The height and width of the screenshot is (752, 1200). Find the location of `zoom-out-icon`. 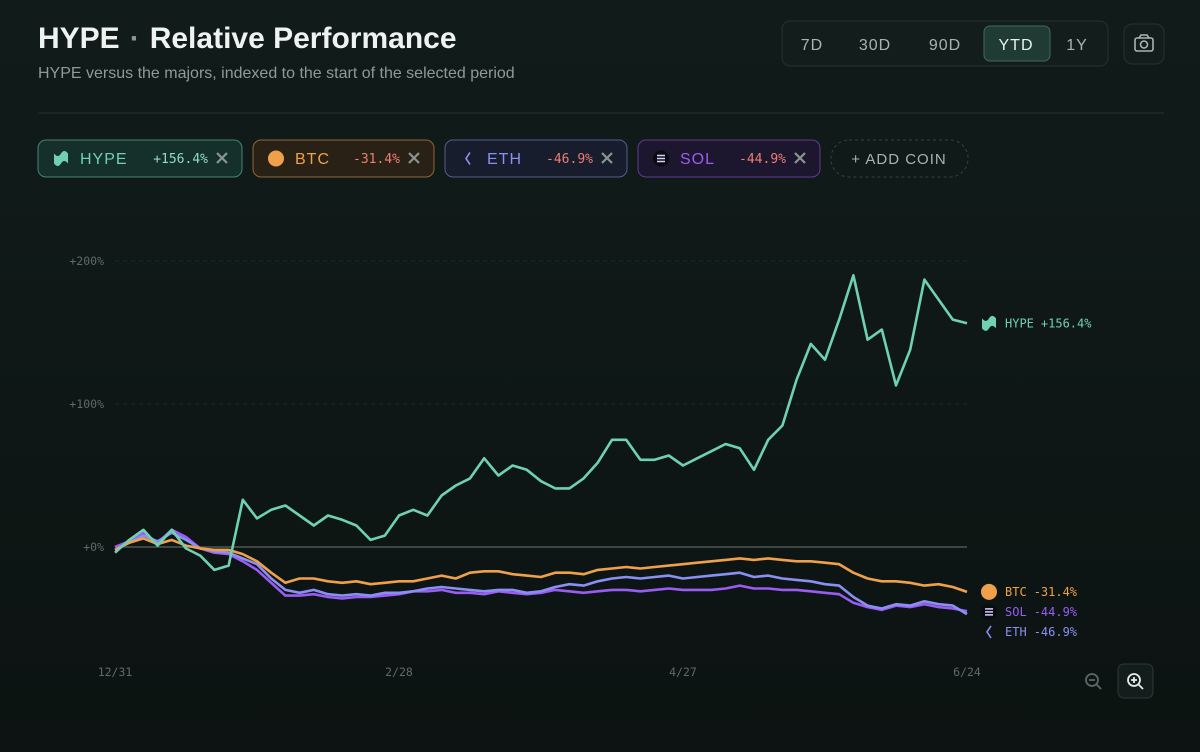

zoom-out-icon is located at coordinates (1093, 681).